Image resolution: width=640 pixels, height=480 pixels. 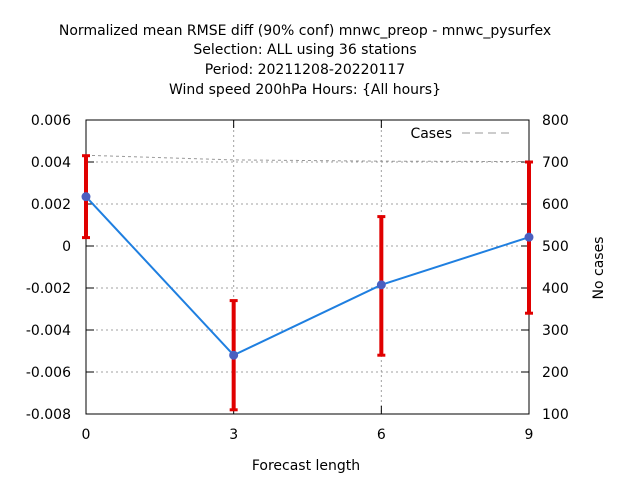 I want to click on y2-tick-label: 800, so click(x=555, y=121).